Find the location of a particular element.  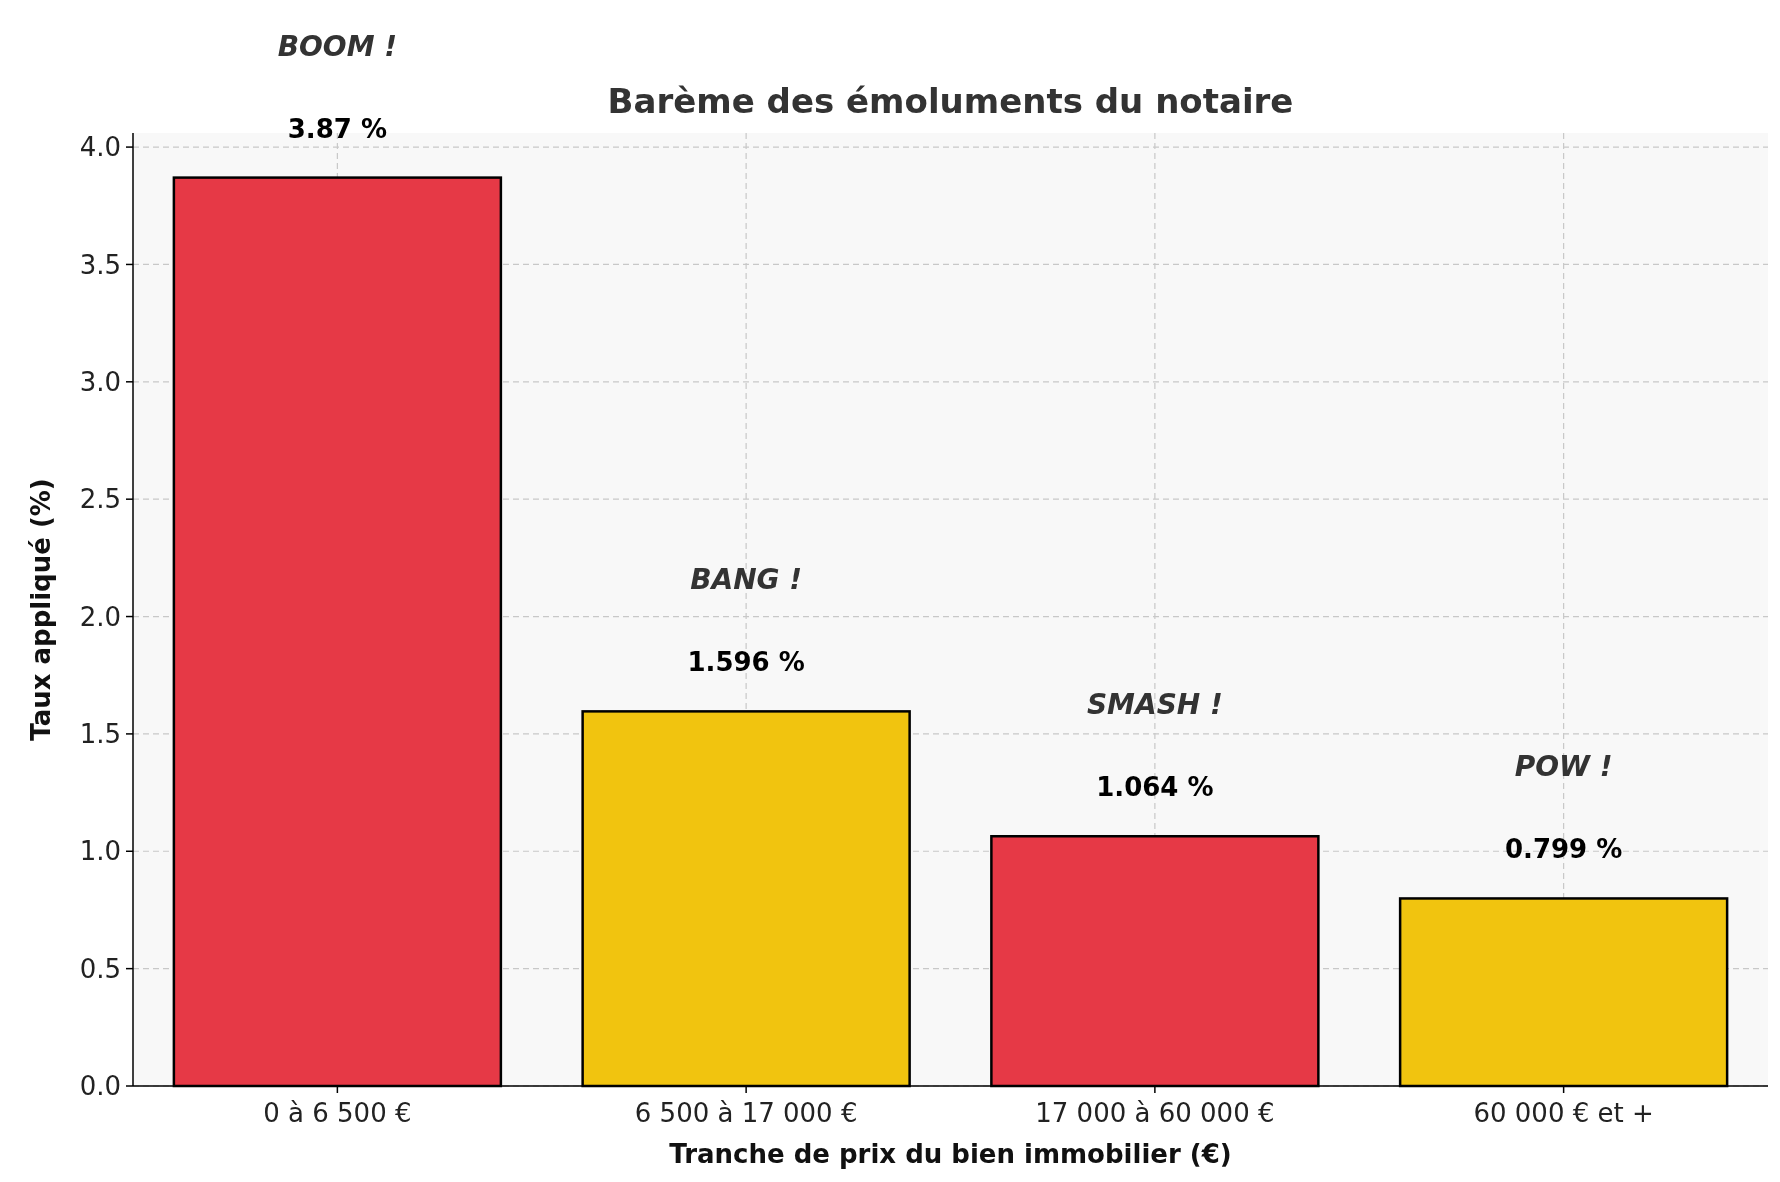

y-tick-label: 3.0 is located at coordinates (100, 381).